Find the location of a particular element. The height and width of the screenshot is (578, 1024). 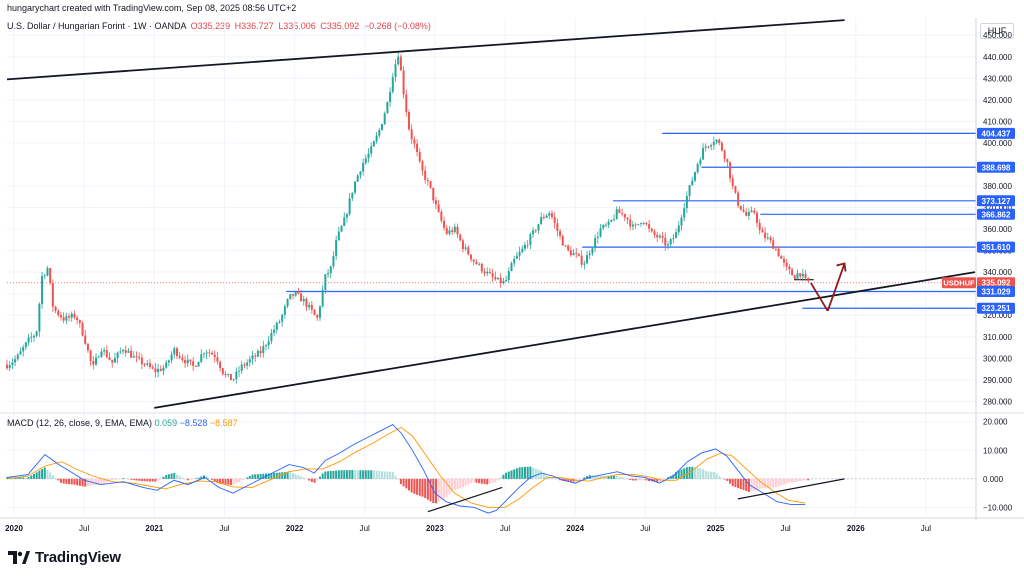

price-tick-label: 300.000 is located at coordinates (997, 358).